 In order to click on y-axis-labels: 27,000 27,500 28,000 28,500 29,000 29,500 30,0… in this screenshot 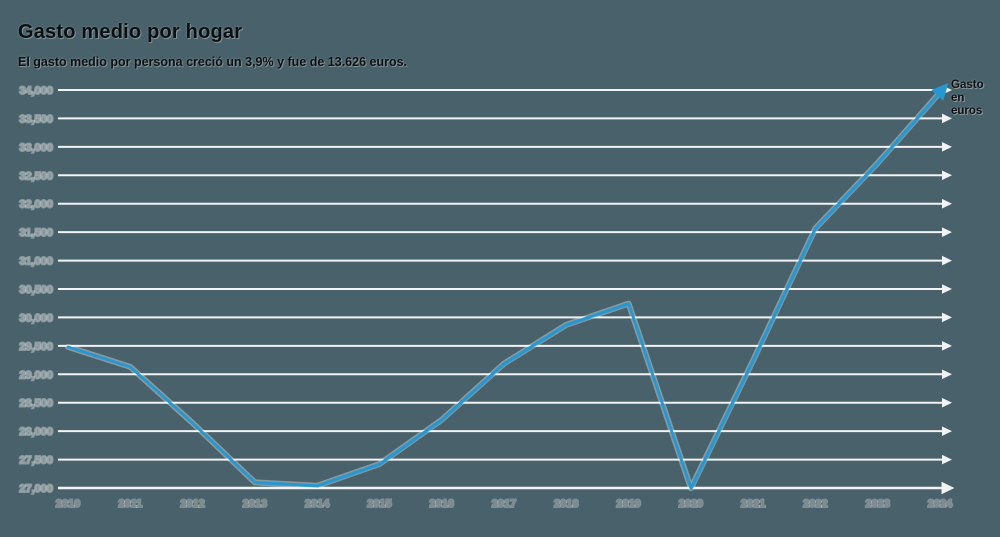, I will do `click(36, 290)`.